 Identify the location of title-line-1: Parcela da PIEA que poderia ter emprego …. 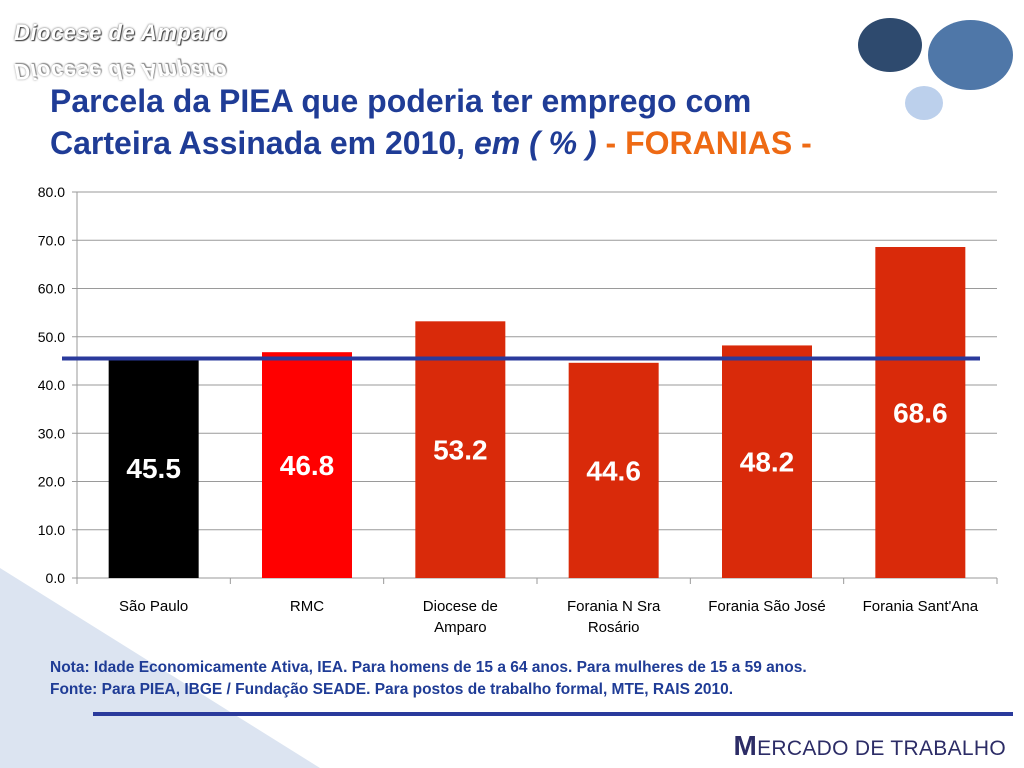
(401, 101).